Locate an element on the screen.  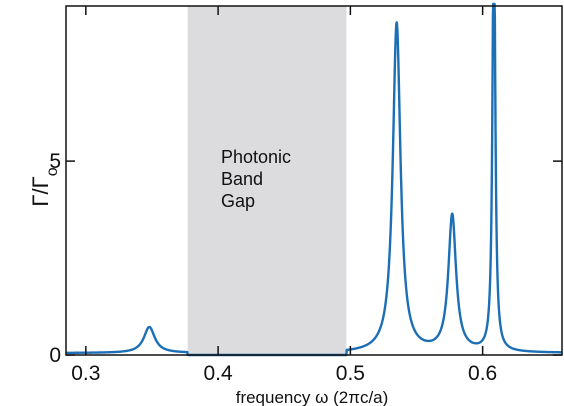
y-tick-label-1: 5 is located at coordinates (55, 161).